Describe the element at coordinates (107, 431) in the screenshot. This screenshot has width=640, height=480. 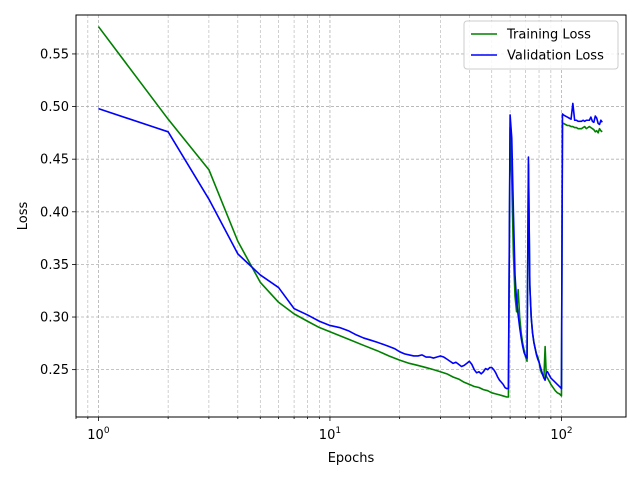
I see `x-tick-exponent: 0` at that location.